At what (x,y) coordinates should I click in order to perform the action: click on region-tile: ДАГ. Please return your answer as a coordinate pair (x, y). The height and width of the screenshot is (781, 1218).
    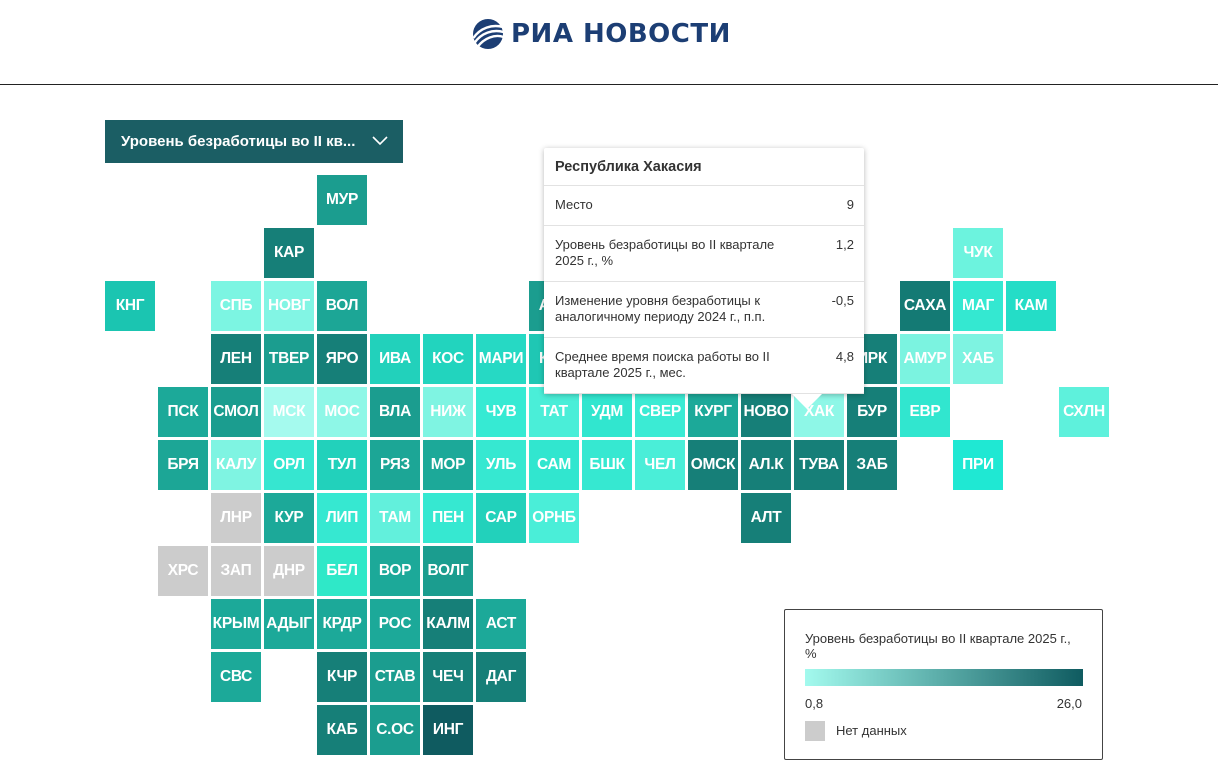
    Looking at the image, I should click on (501, 677).